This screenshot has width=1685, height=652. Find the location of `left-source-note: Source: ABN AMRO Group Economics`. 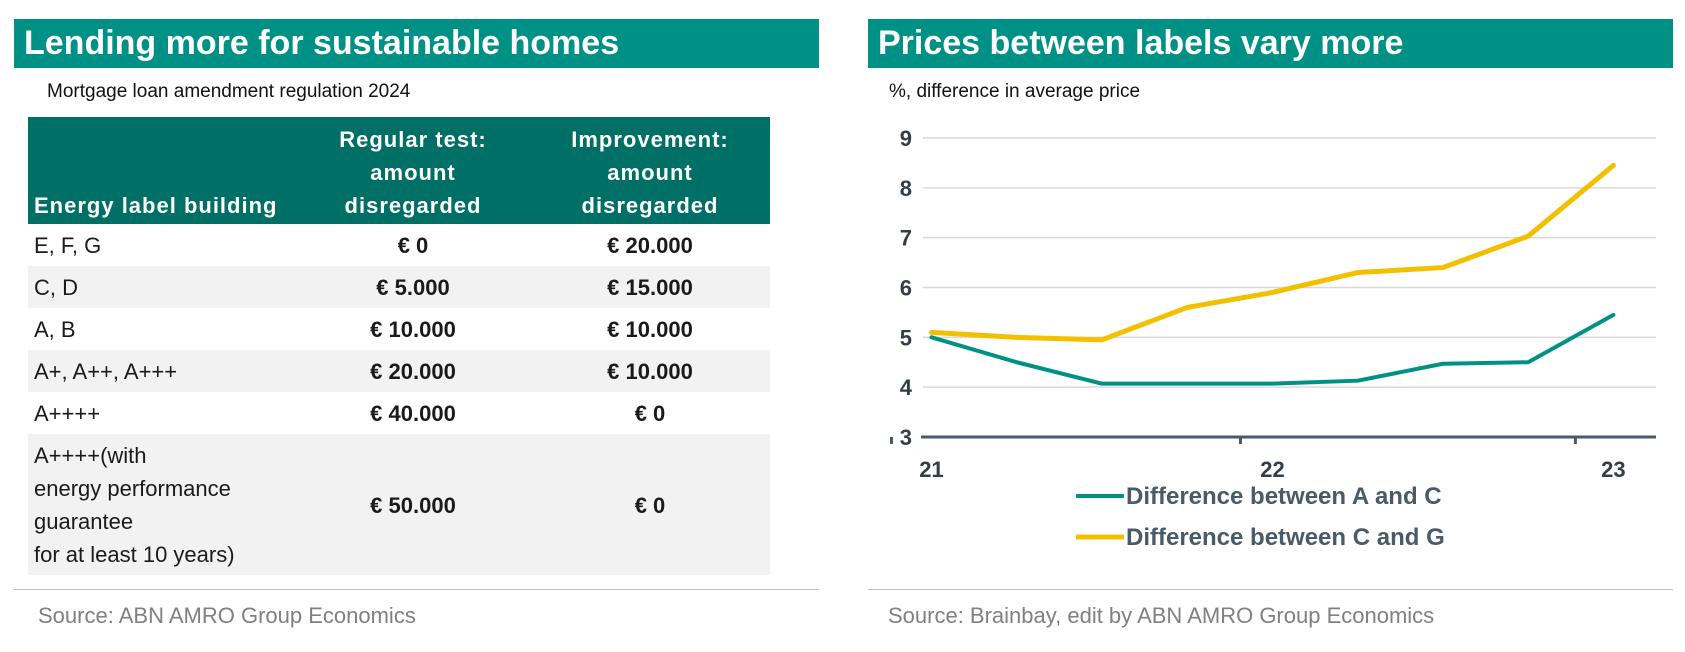

left-source-note: Source: ABN AMRO Group Economics is located at coordinates (227, 615).